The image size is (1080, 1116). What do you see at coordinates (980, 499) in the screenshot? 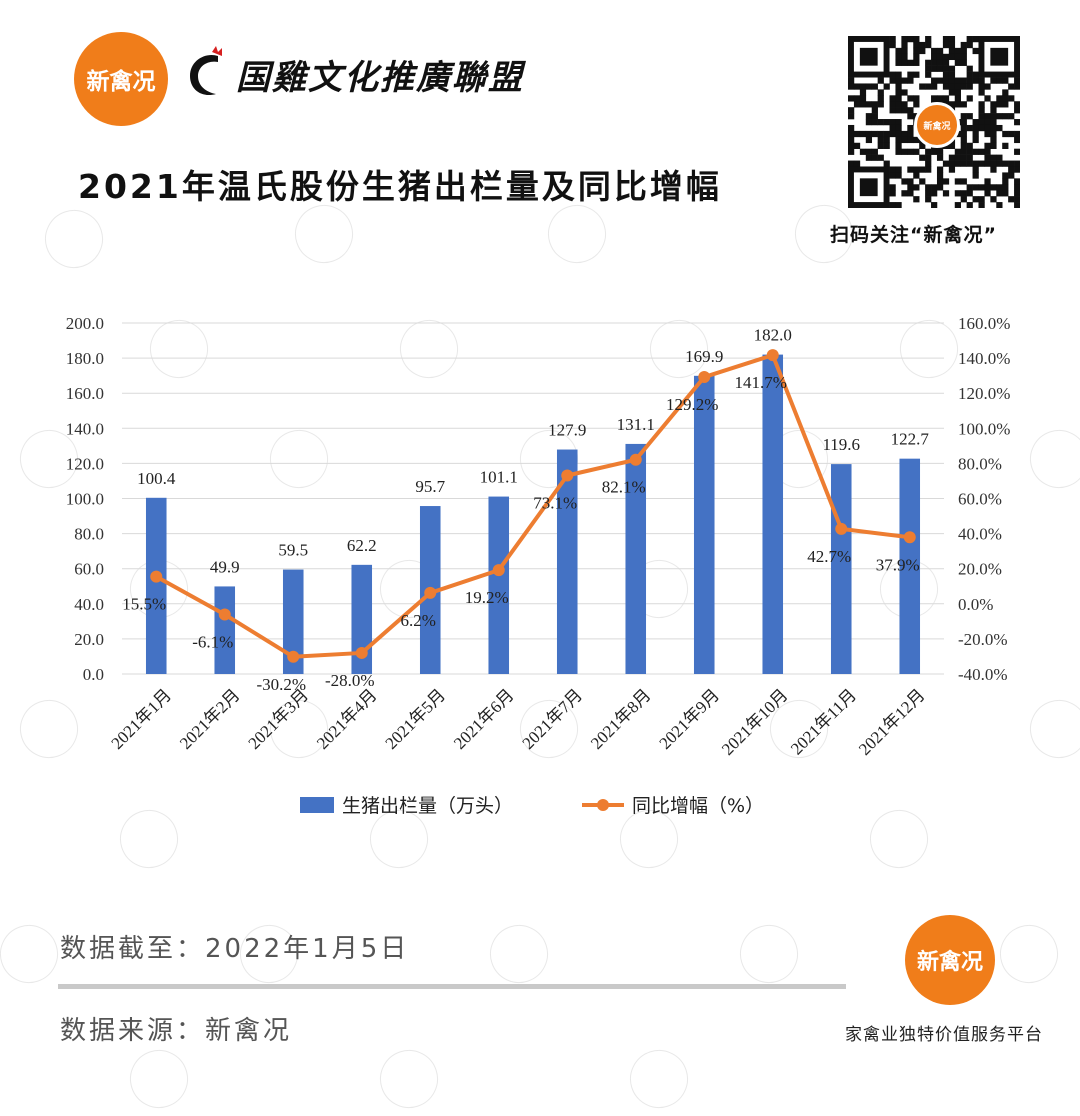
I see `y-right-tick-label: 60.0%` at bounding box center [980, 499].